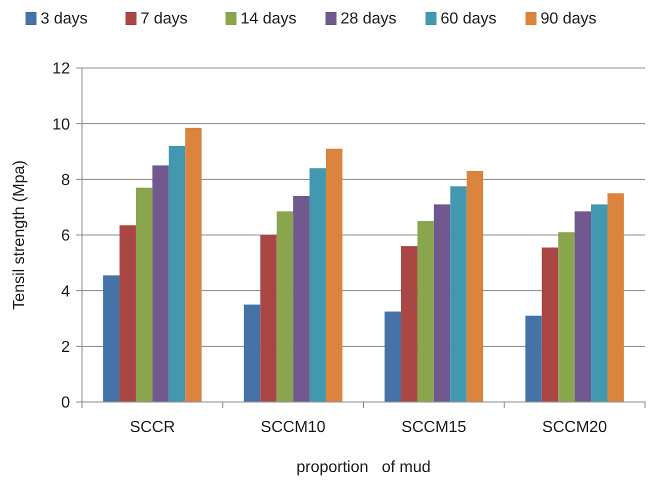  I want to click on y-tick-label: 6, so click(65, 236).